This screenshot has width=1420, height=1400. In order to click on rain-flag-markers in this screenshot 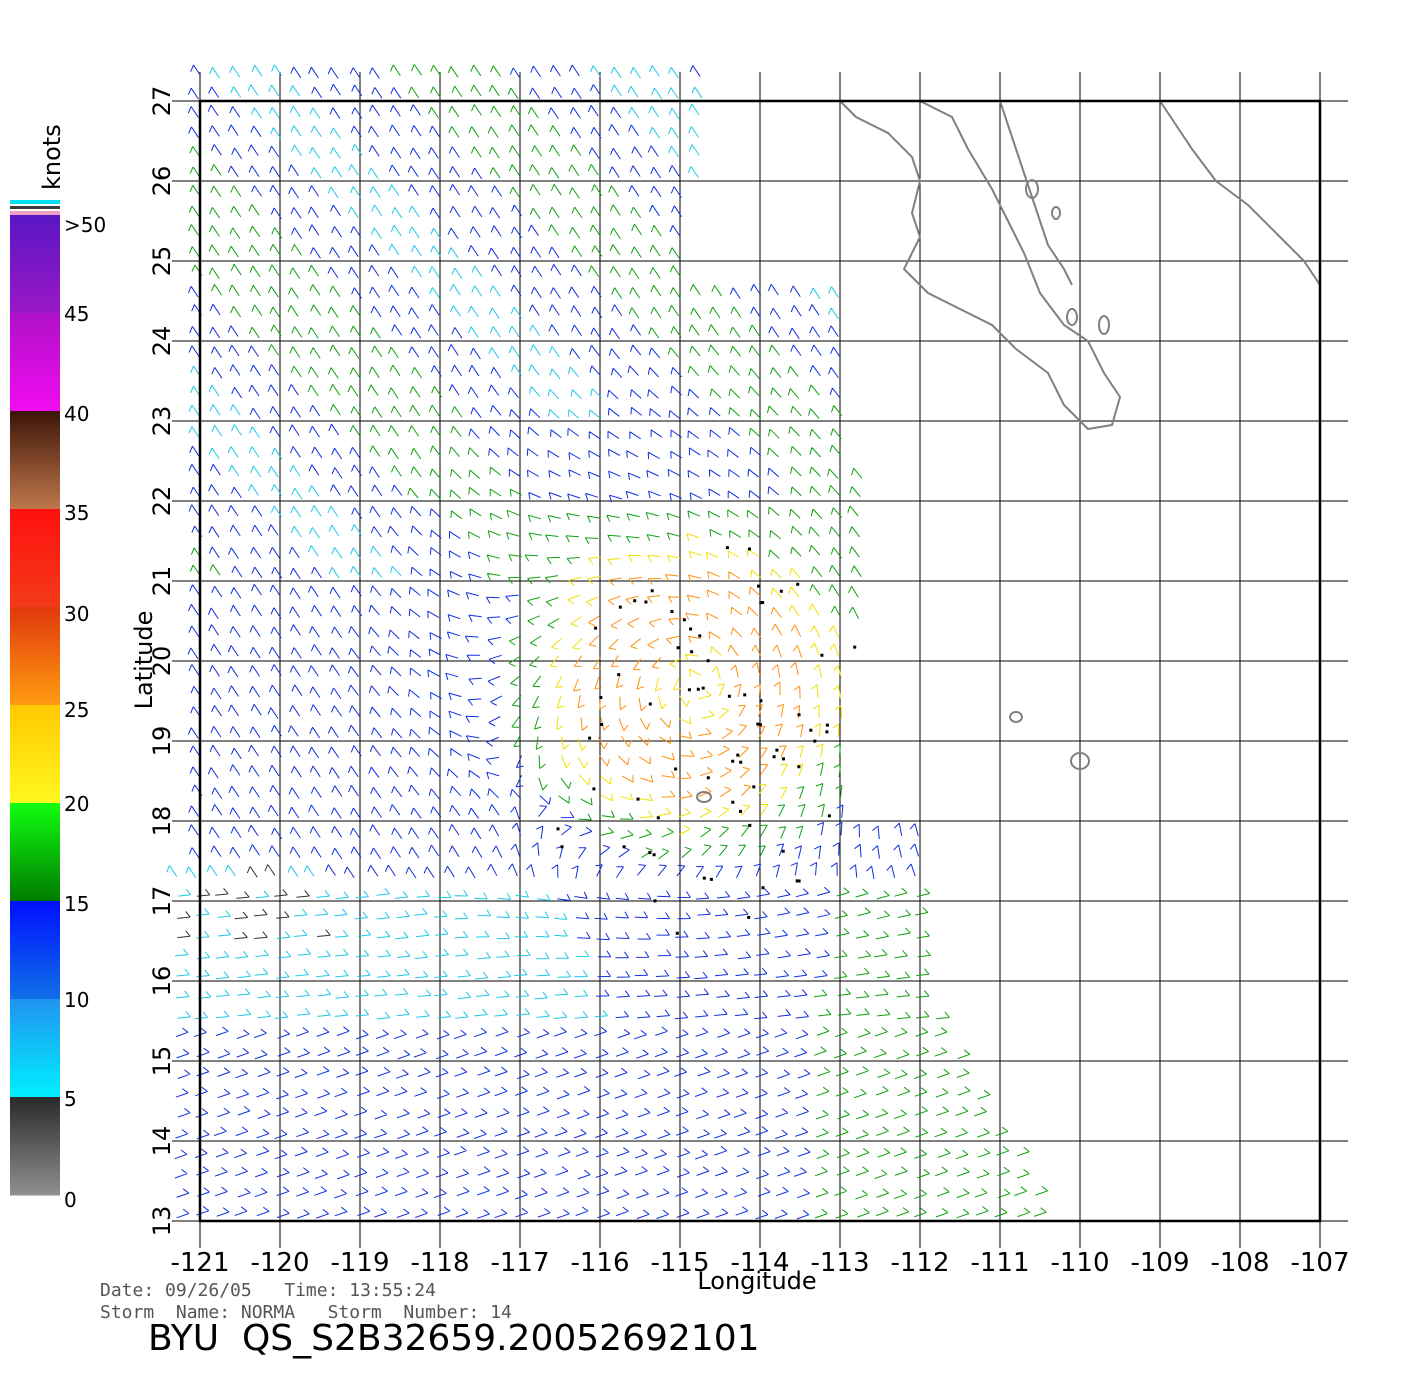, I will do `click(706, 740)`.